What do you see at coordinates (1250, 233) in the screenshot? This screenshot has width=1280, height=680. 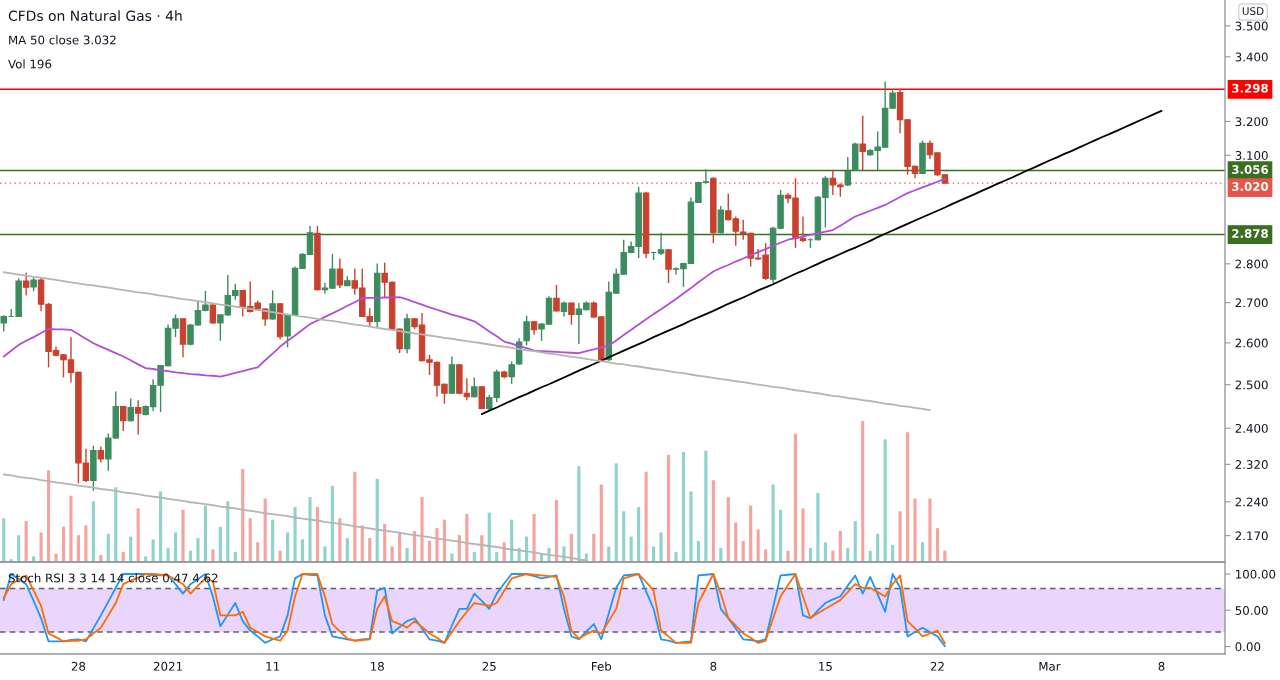 I see `ref-line-label: 2.878` at bounding box center [1250, 233].